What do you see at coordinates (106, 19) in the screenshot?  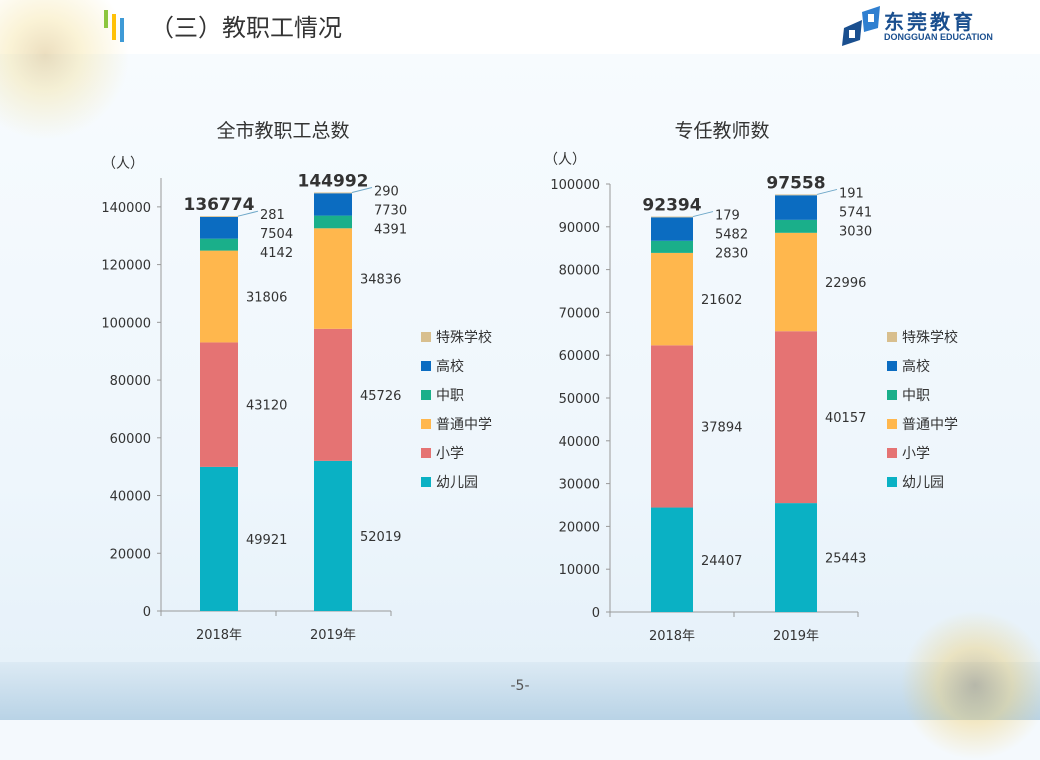 I see `accent-bar-green` at bounding box center [106, 19].